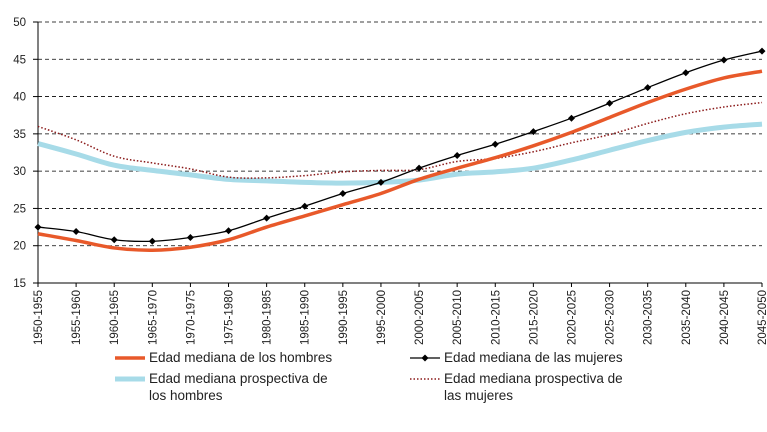  I want to click on y-tick-label: 25, so click(19, 209).